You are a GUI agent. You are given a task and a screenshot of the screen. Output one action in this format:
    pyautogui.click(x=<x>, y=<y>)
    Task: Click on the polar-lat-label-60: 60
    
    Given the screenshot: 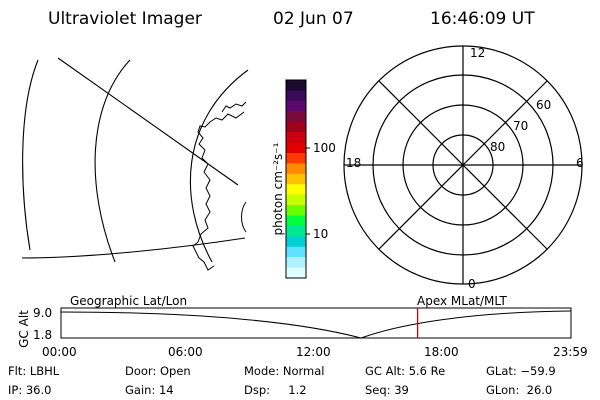 What is the action you would take?
    pyautogui.click(x=544, y=105)
    